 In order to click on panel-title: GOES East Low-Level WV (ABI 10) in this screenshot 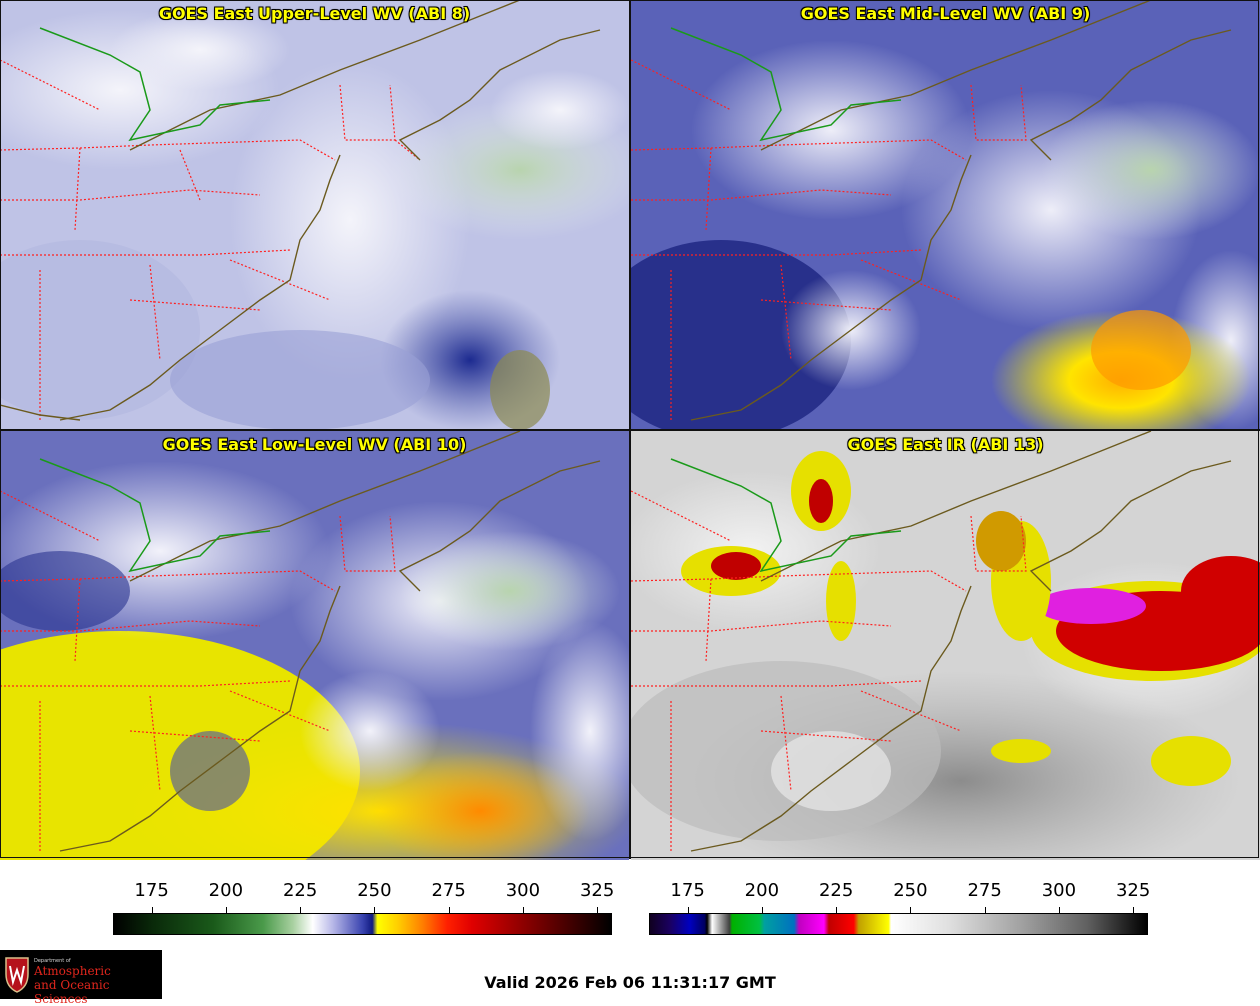, I will do `click(314, 444)`.